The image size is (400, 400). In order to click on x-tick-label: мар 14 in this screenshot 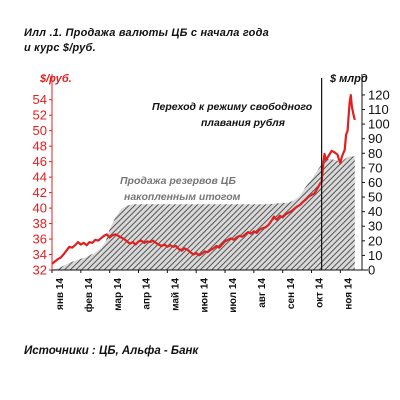, I will do `click(118, 294)`.